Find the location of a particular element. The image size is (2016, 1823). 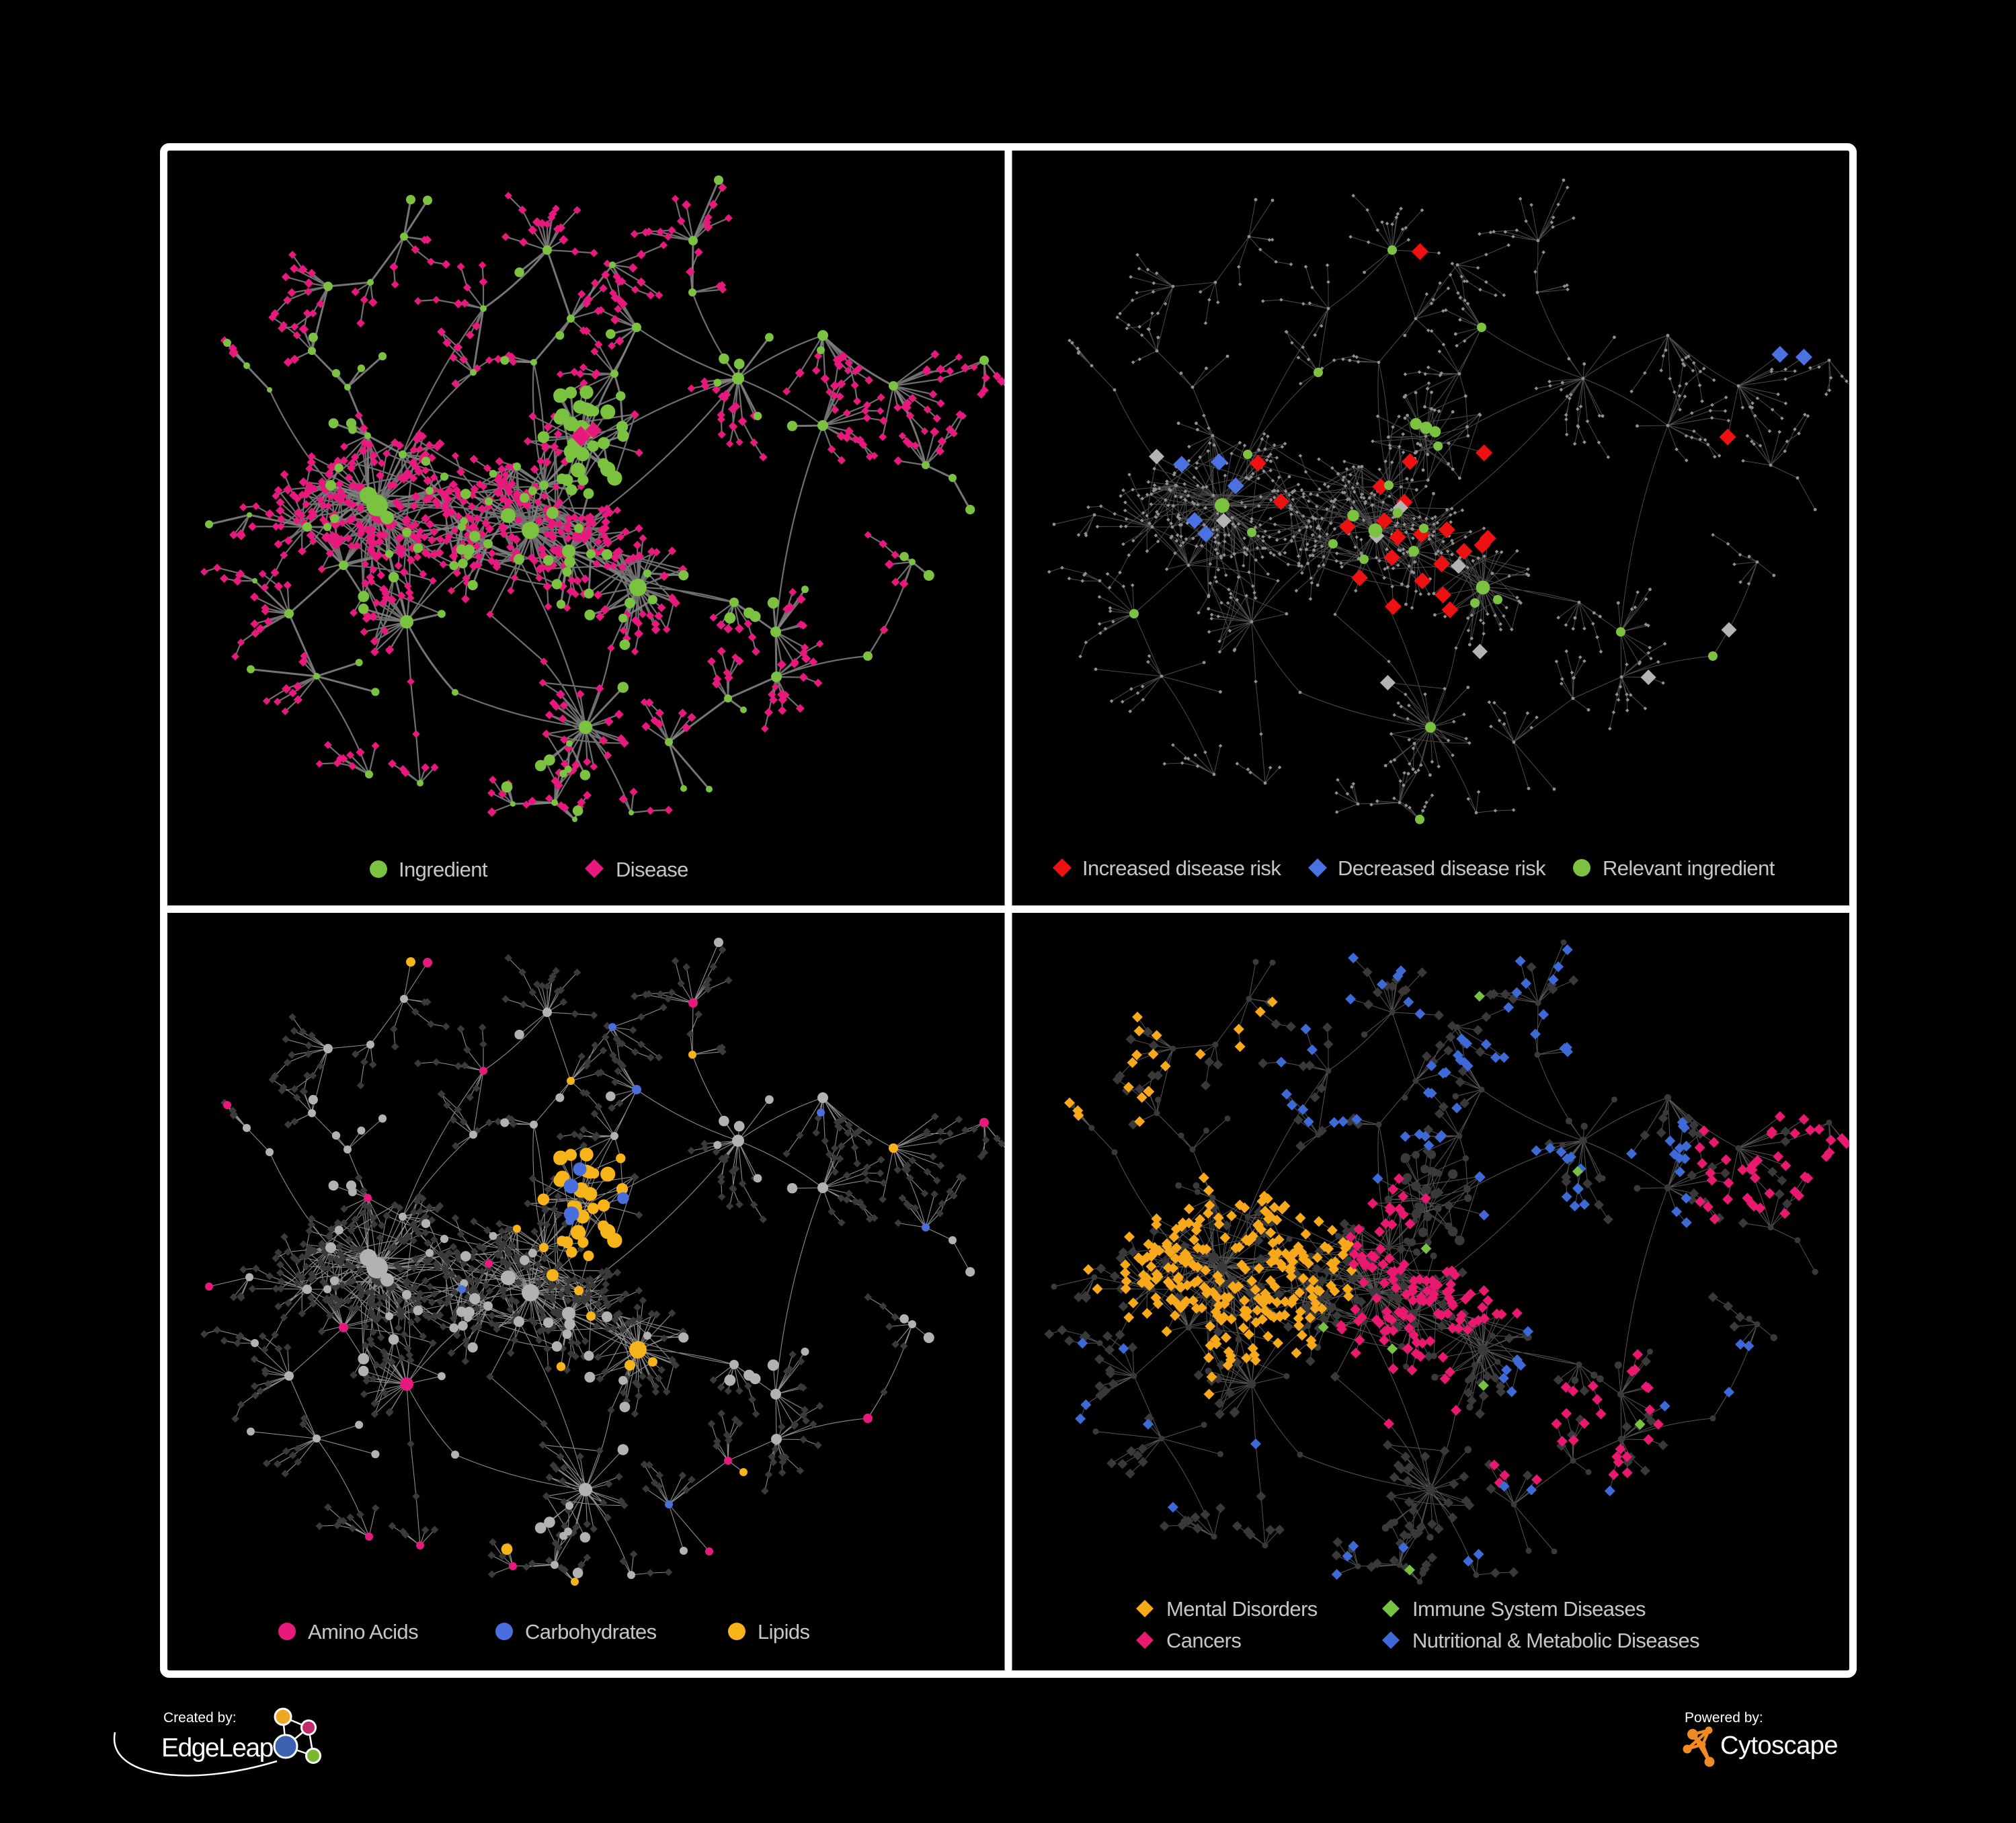

svg-text: Cytoscape is located at coordinates (1779, 1746).